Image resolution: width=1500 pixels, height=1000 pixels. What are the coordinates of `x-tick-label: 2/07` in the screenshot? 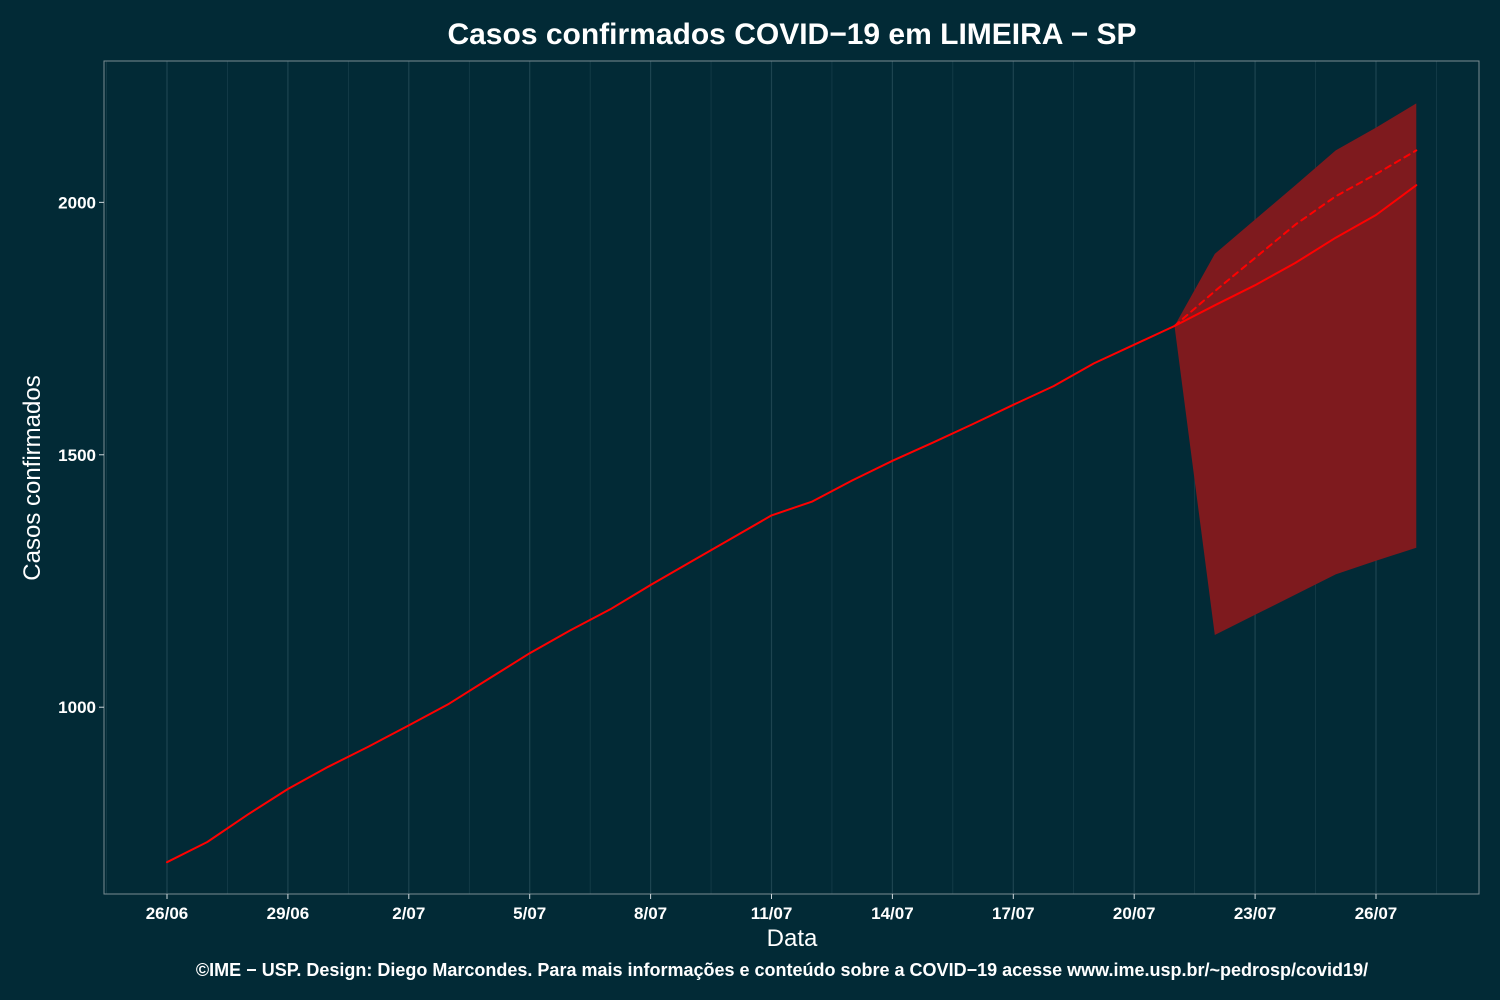 It's located at (408, 913).